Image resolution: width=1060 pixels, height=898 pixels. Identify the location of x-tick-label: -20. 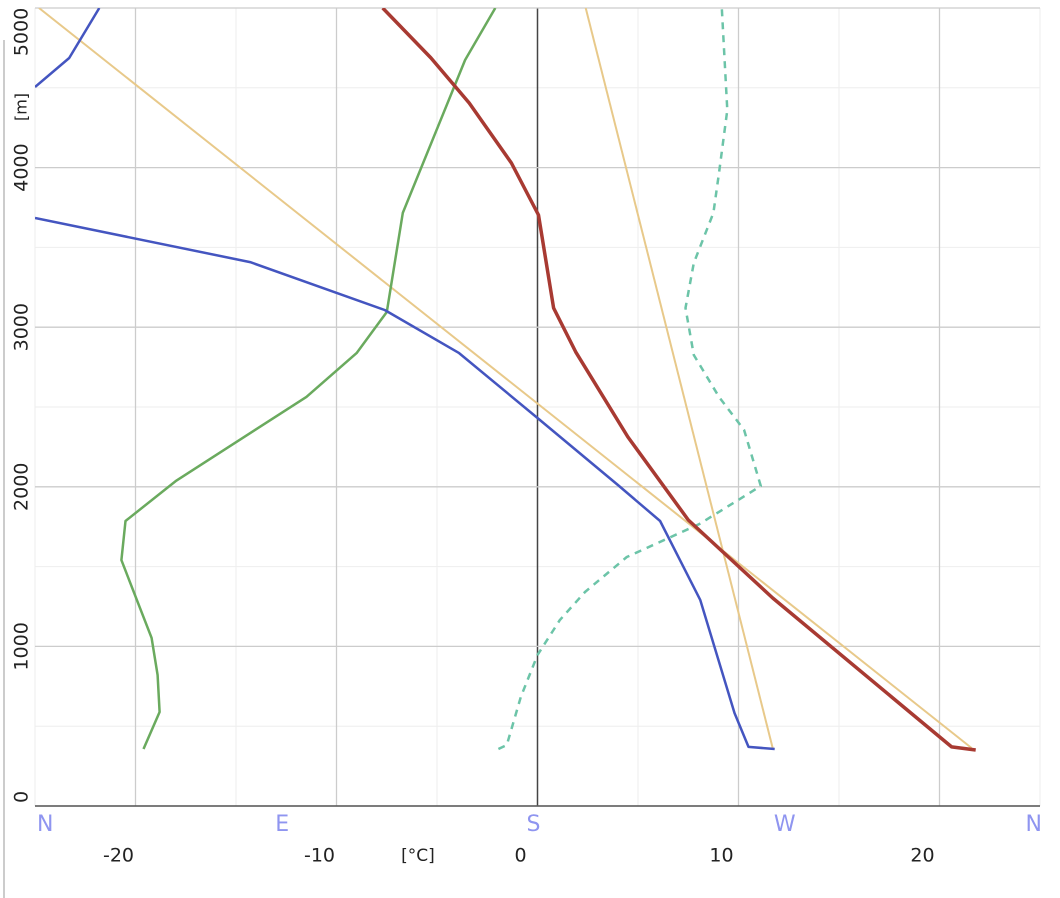
(118, 856).